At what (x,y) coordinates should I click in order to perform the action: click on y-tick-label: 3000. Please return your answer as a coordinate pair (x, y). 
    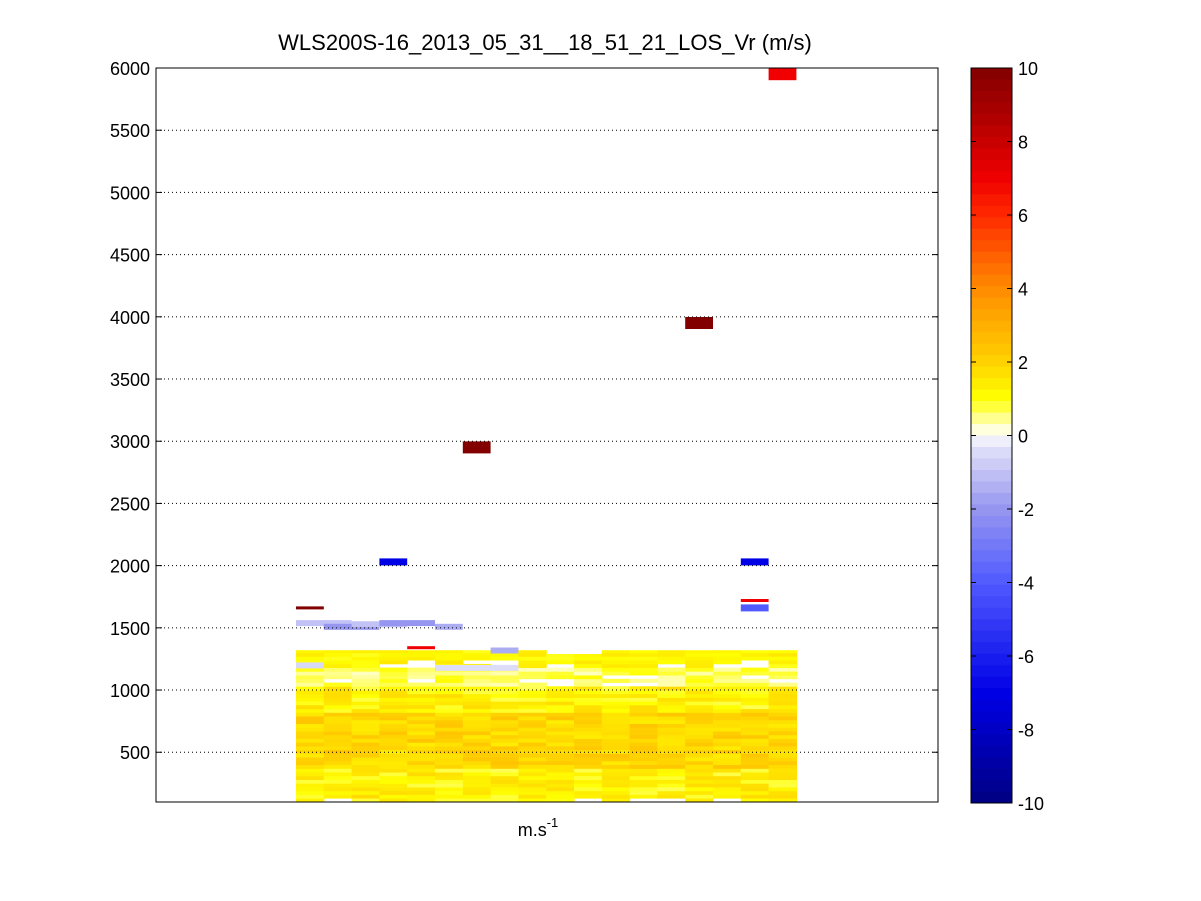
    Looking at the image, I should click on (130, 442).